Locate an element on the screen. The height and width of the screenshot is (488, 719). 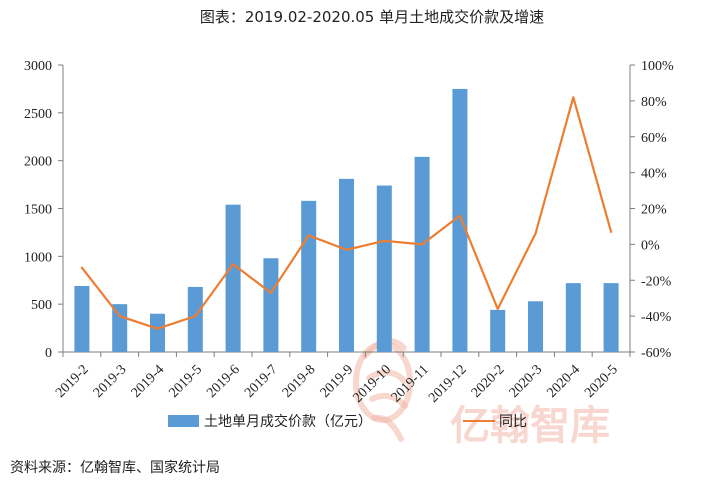
legend-line-label: 同比 is located at coordinates (513, 422).